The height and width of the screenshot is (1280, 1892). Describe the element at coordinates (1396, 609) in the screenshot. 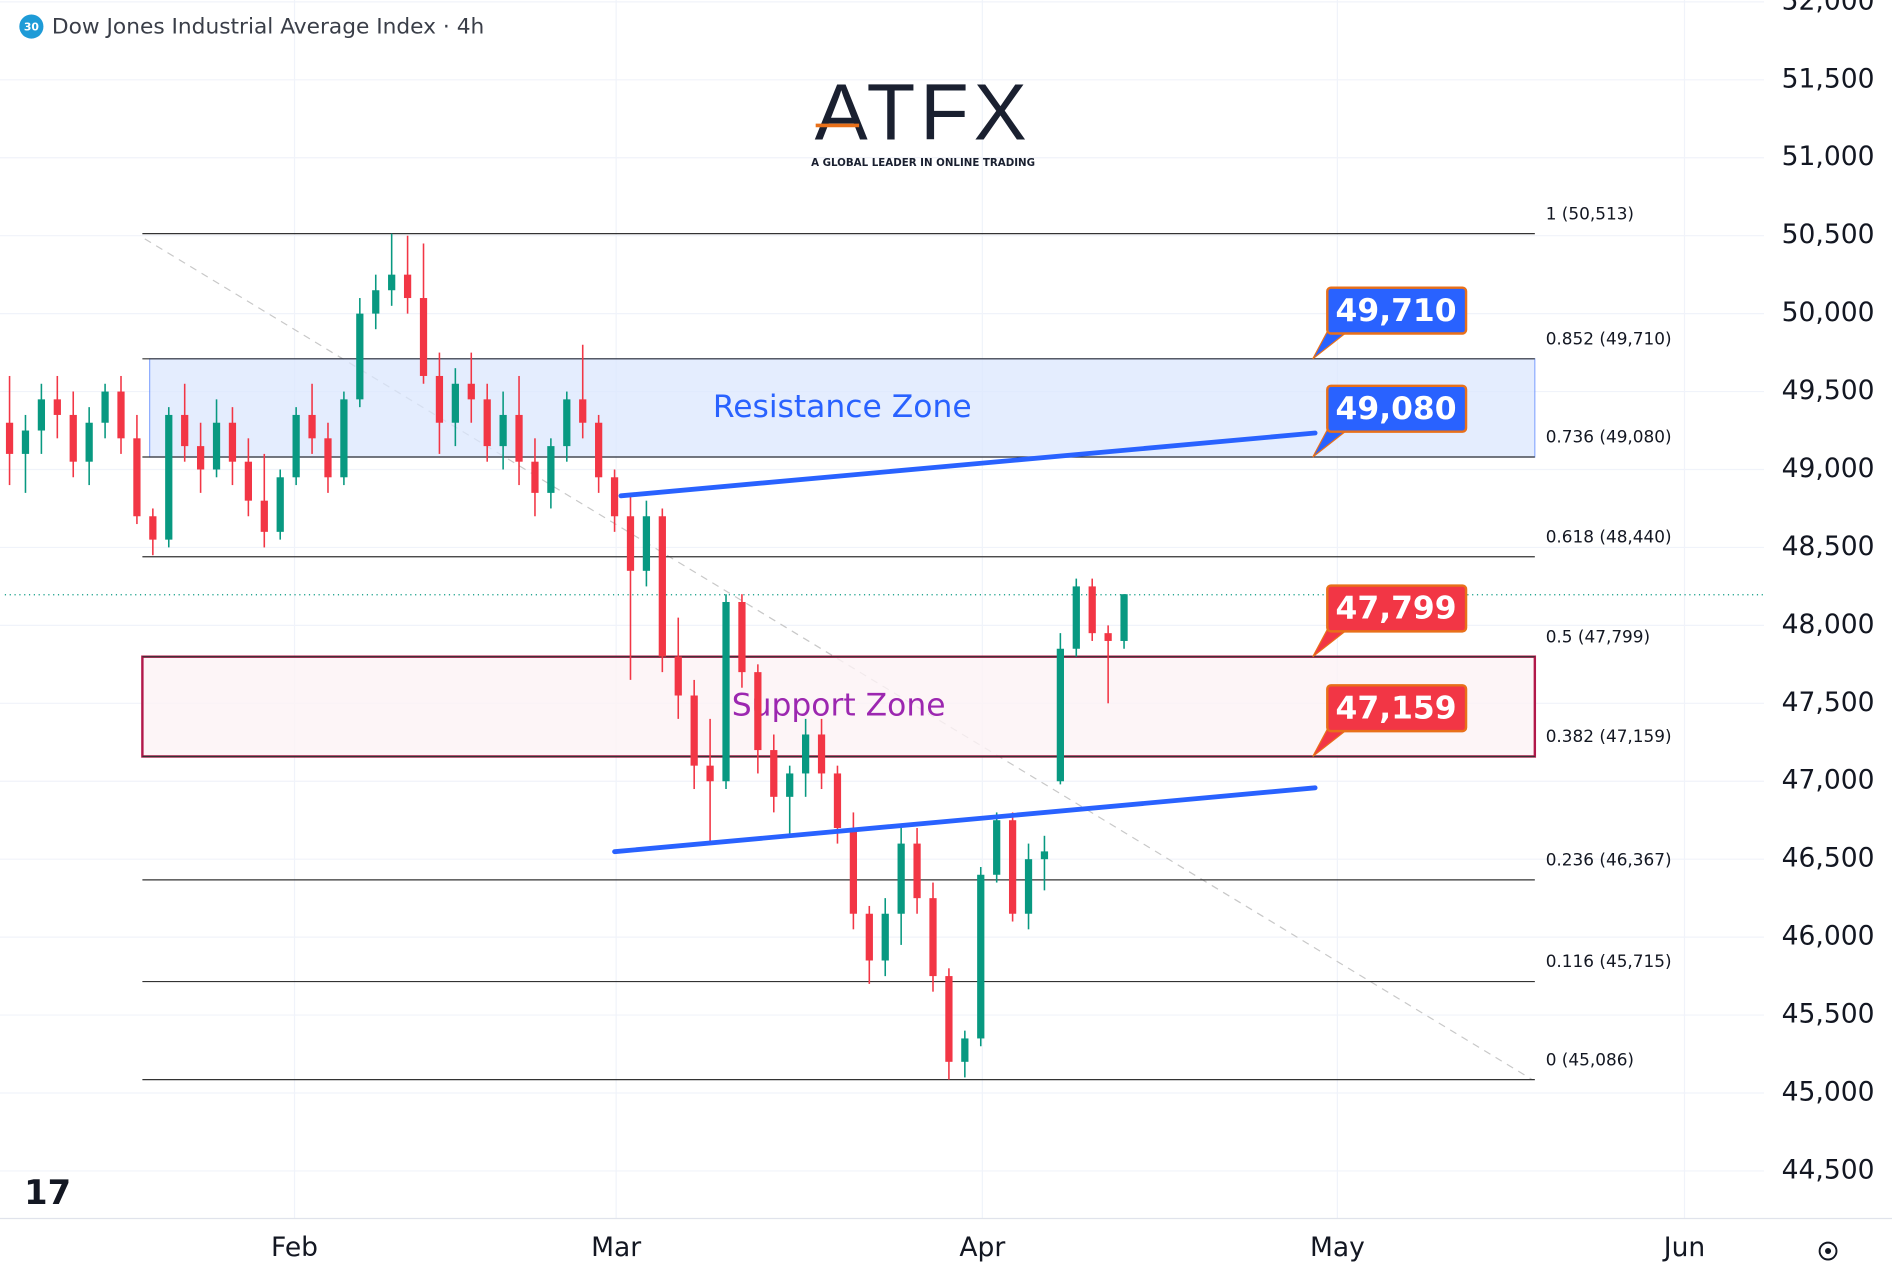

I see `callout-label: 47,799` at that location.